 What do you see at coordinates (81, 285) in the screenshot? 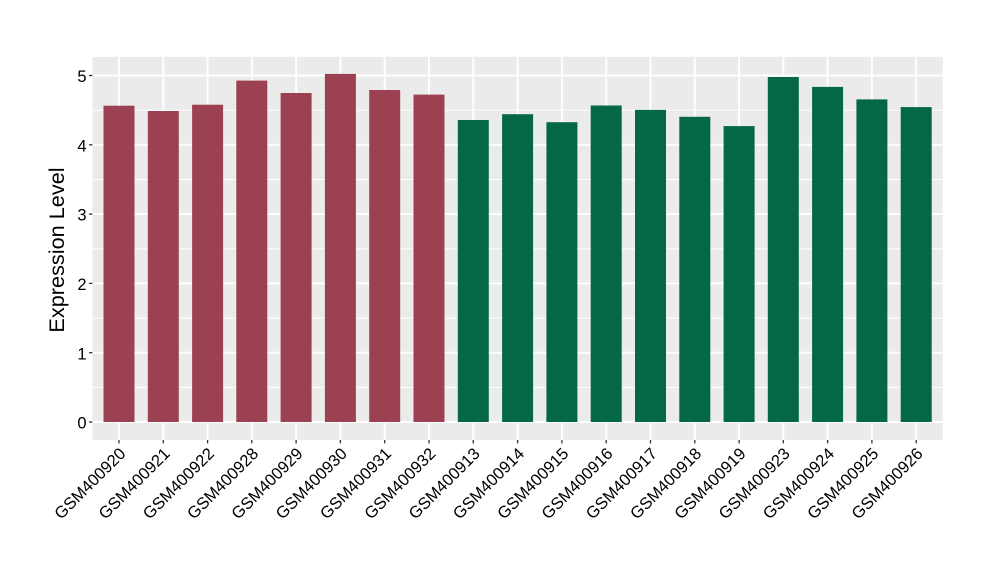
I see `svg-text: 2` at bounding box center [81, 285].